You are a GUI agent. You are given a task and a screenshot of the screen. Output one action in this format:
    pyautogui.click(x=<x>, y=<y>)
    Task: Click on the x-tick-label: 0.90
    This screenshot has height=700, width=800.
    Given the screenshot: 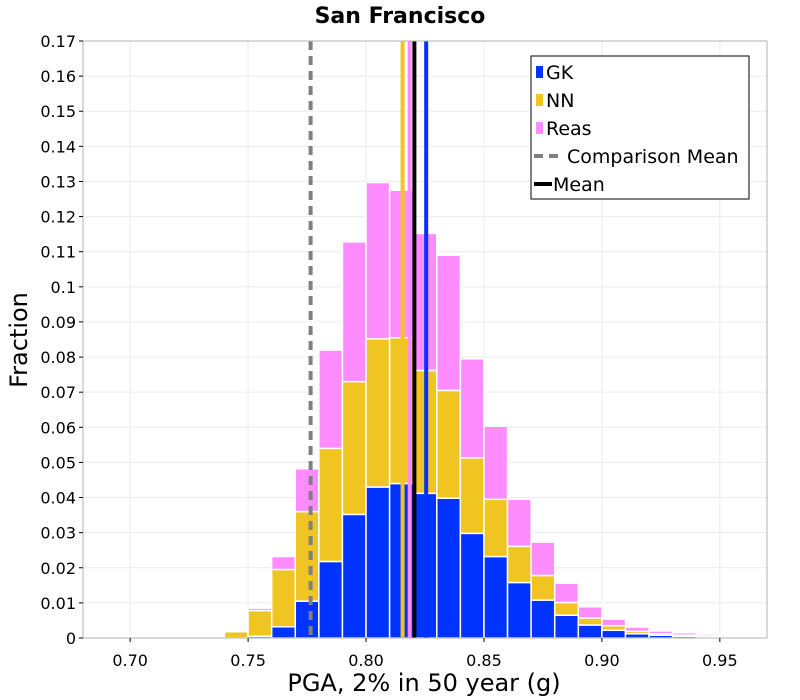 What is the action you would take?
    pyautogui.click(x=602, y=660)
    